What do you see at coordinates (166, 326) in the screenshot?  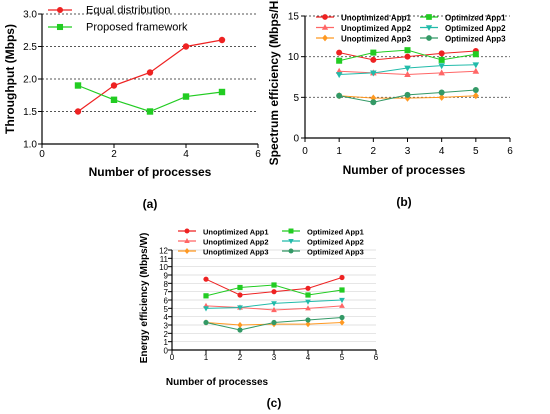 I see `y-tick-label: 3` at bounding box center [166, 326].